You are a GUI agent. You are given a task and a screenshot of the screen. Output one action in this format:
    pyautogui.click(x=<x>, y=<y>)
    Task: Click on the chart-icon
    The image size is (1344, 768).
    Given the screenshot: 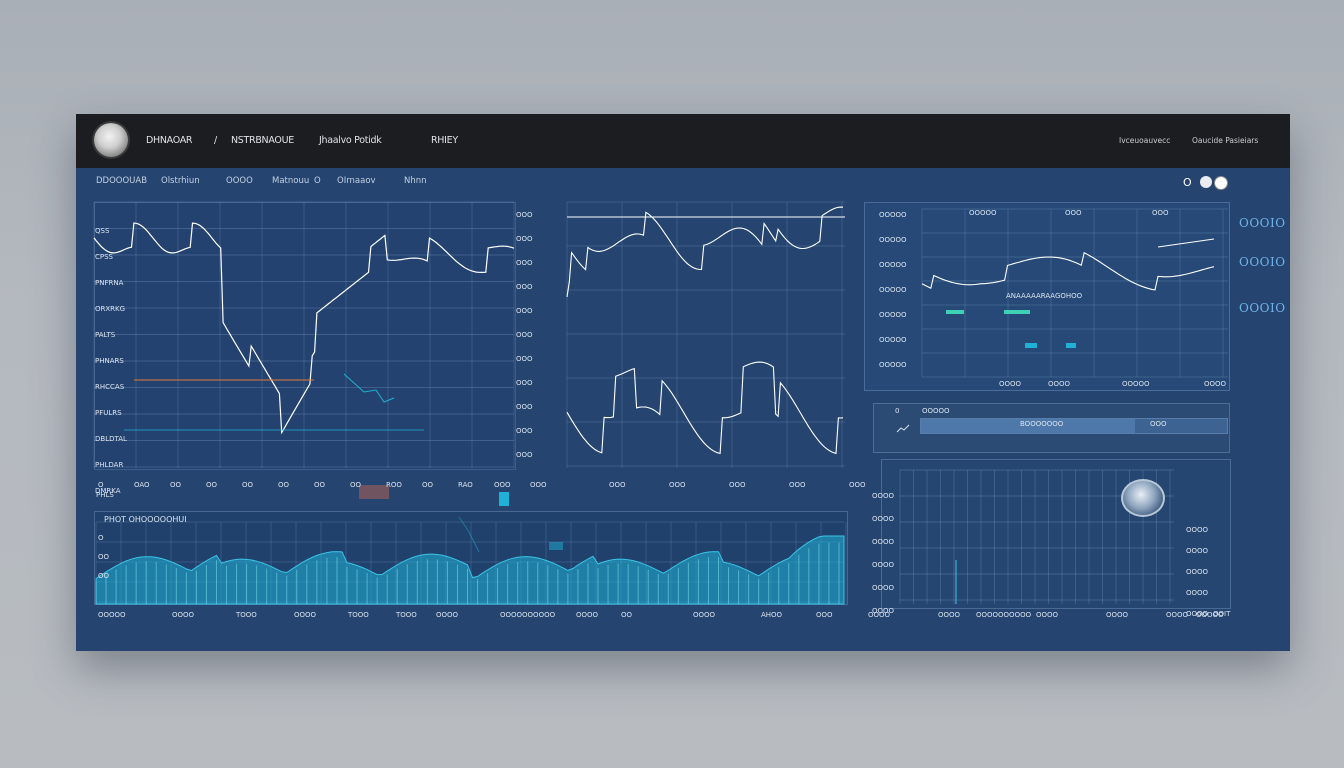 What is the action you would take?
    pyautogui.click(x=903, y=428)
    